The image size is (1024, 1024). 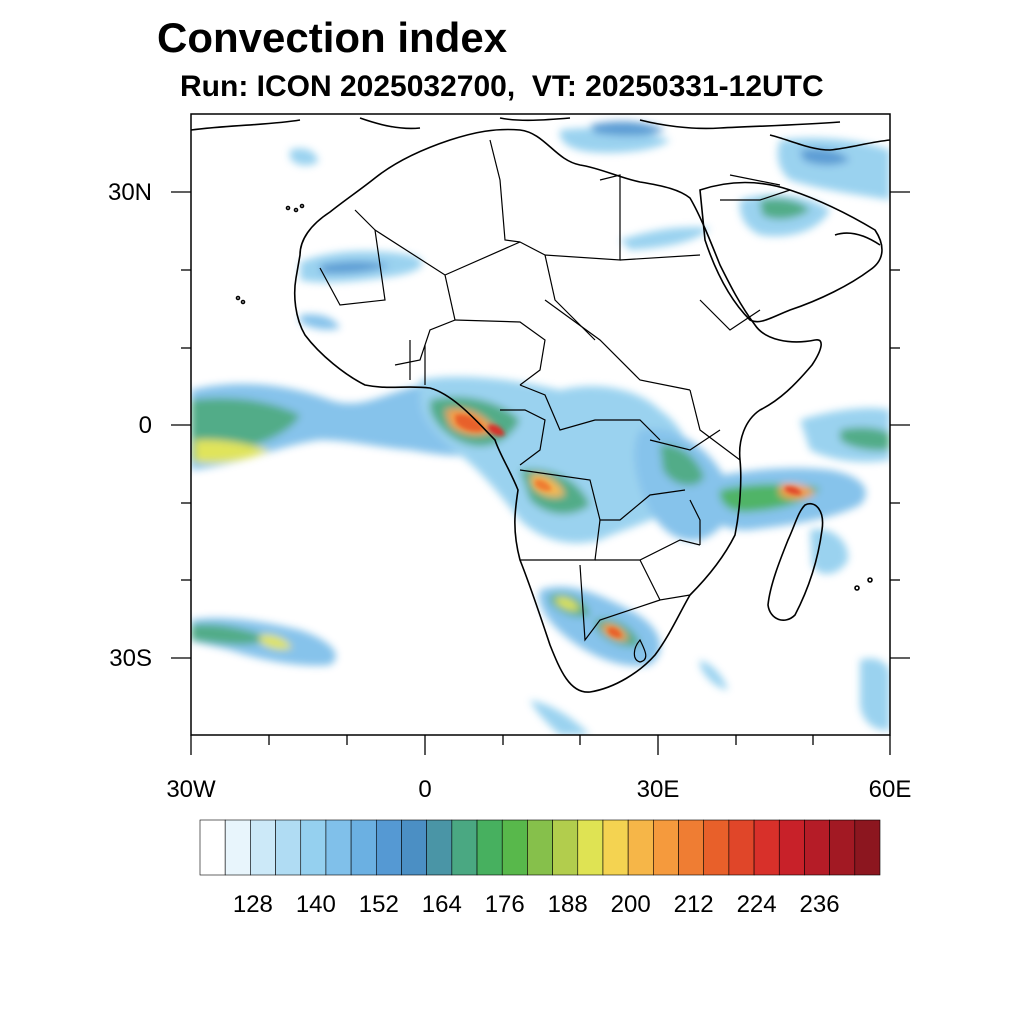 I want to click on colorbar, so click(x=540, y=847).